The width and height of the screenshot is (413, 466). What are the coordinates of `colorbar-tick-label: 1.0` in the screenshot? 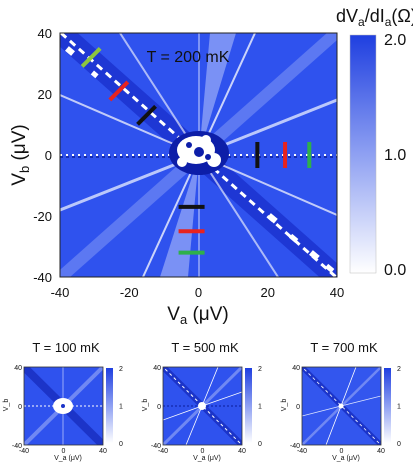 It's located at (395, 155).